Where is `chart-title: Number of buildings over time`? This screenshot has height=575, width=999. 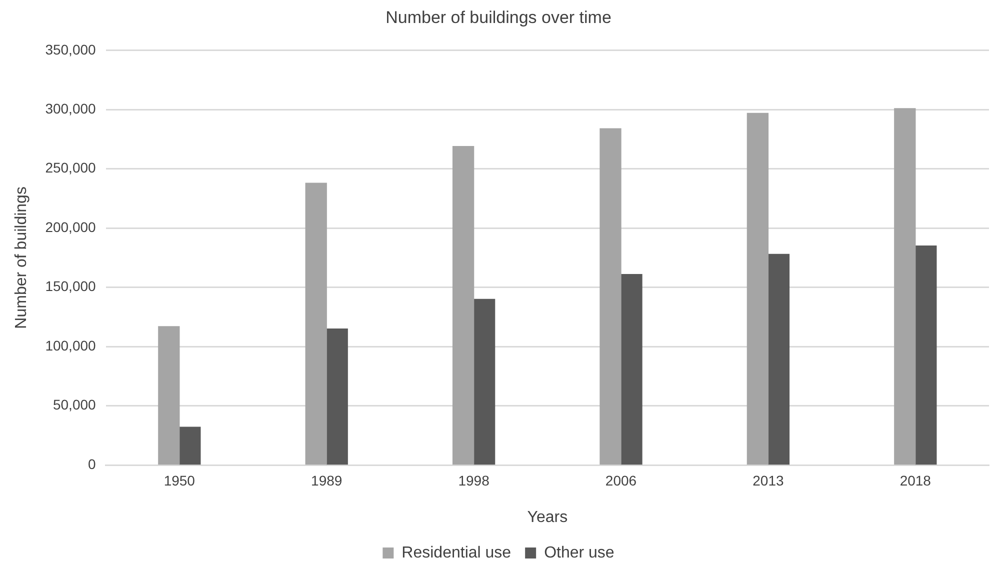
chart-title: Number of buildings over time is located at coordinates (499, 17).